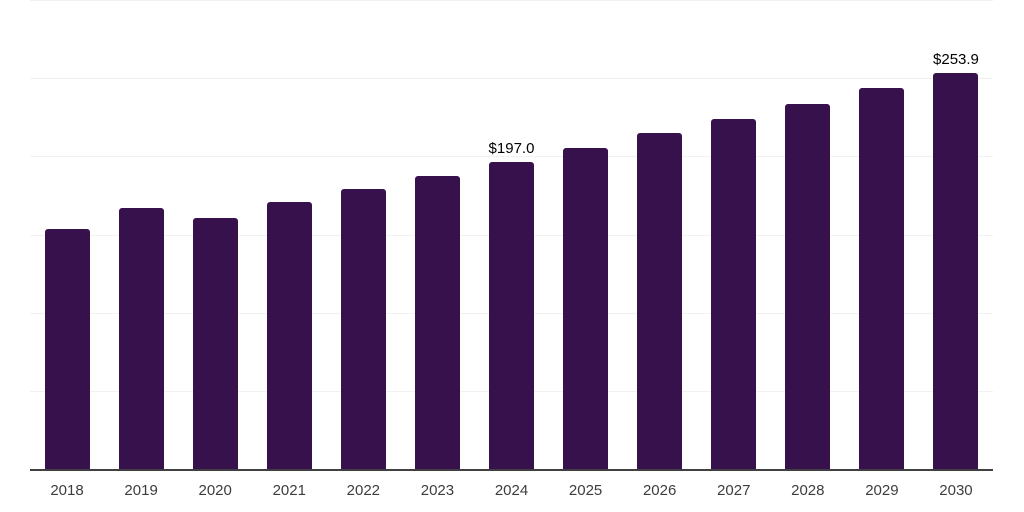 The height and width of the screenshot is (512, 1024). Describe the element at coordinates (585, 490) in the screenshot. I see `x-tick-label-2025: 2025` at that location.